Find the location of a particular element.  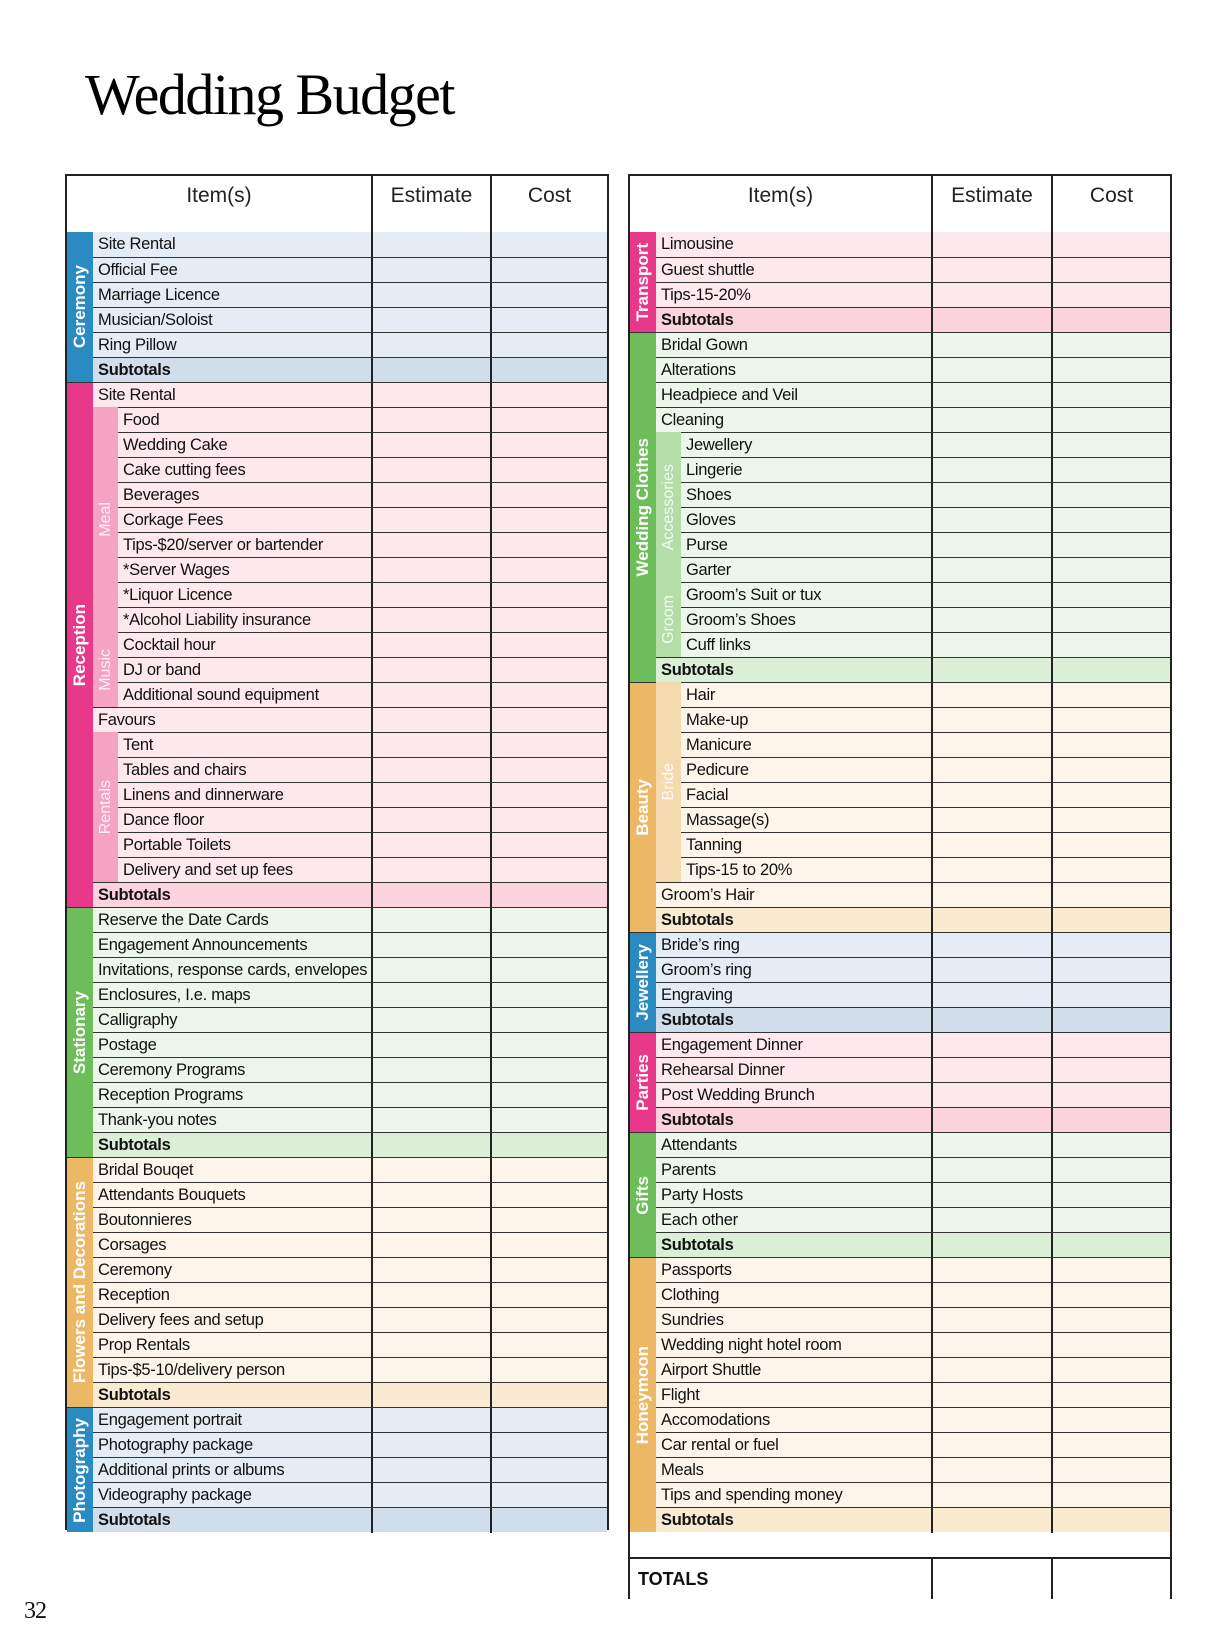

totals-cost-cell is located at coordinates (1111, 1579).